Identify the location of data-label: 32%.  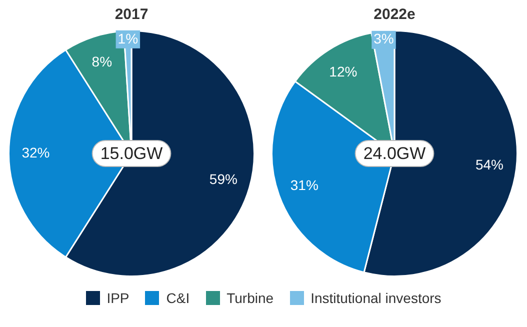
(36, 152).